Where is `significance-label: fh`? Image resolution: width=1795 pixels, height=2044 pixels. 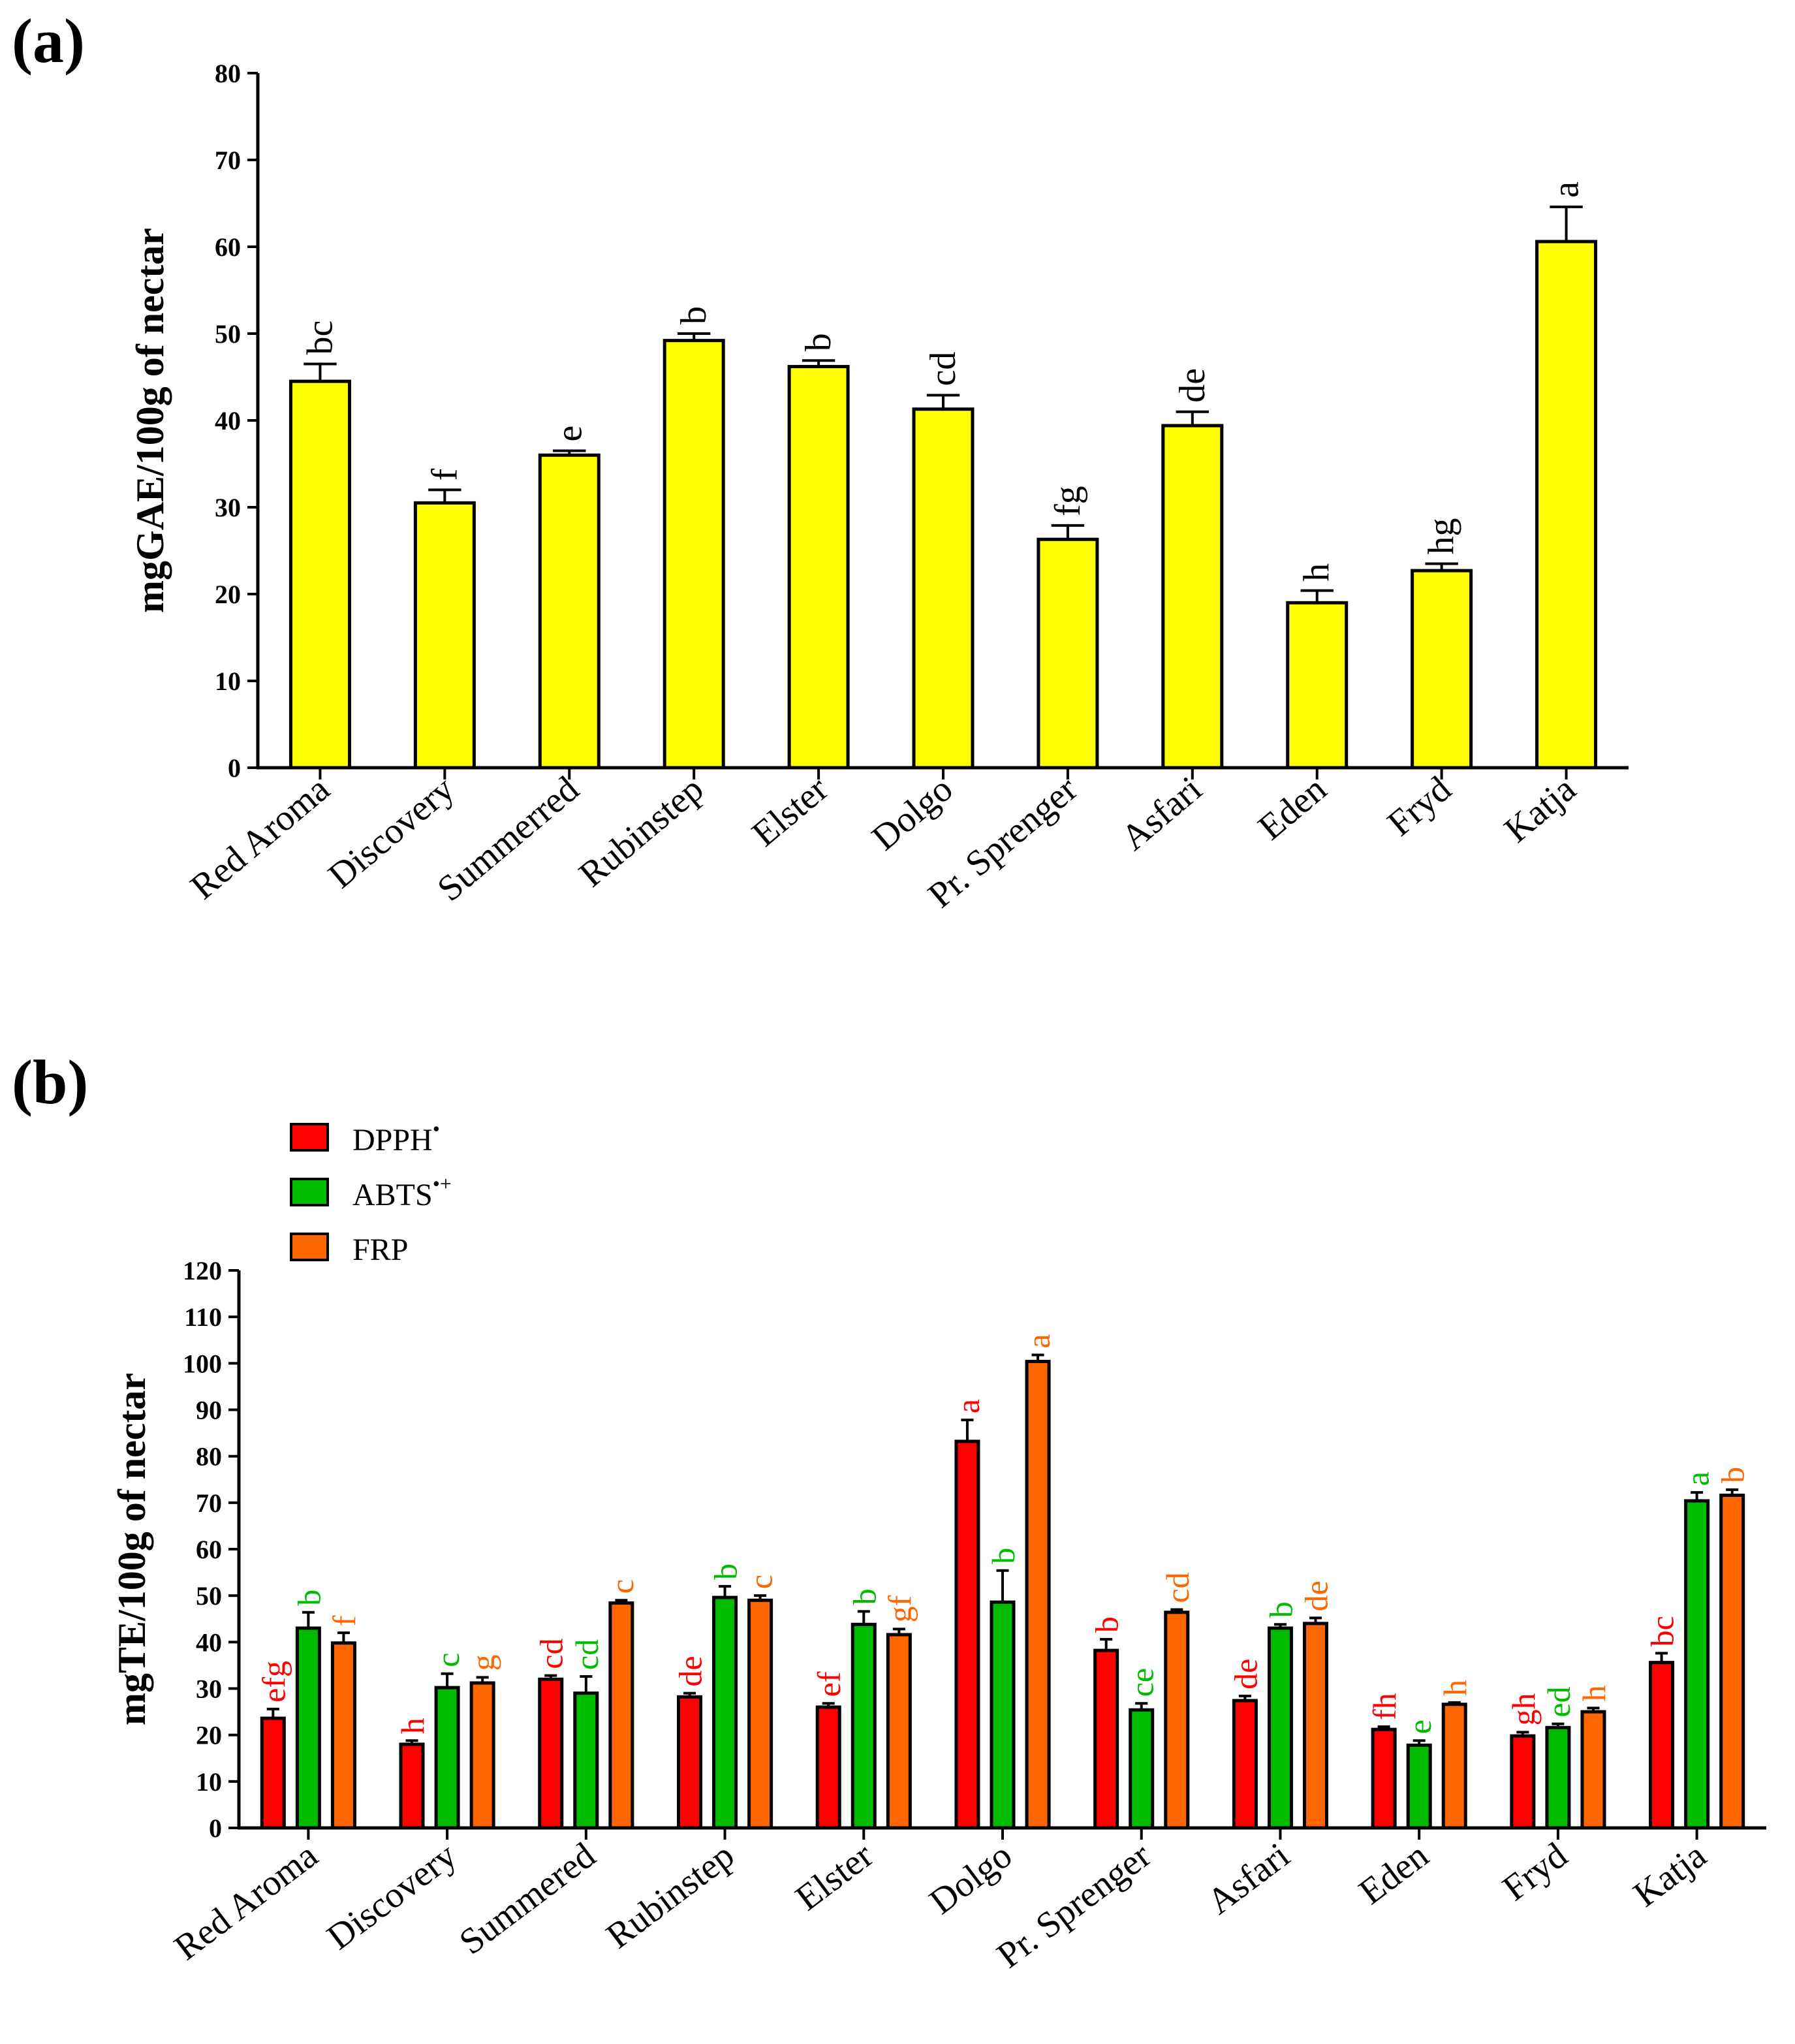 significance-label: fh is located at coordinates (1384, 1706).